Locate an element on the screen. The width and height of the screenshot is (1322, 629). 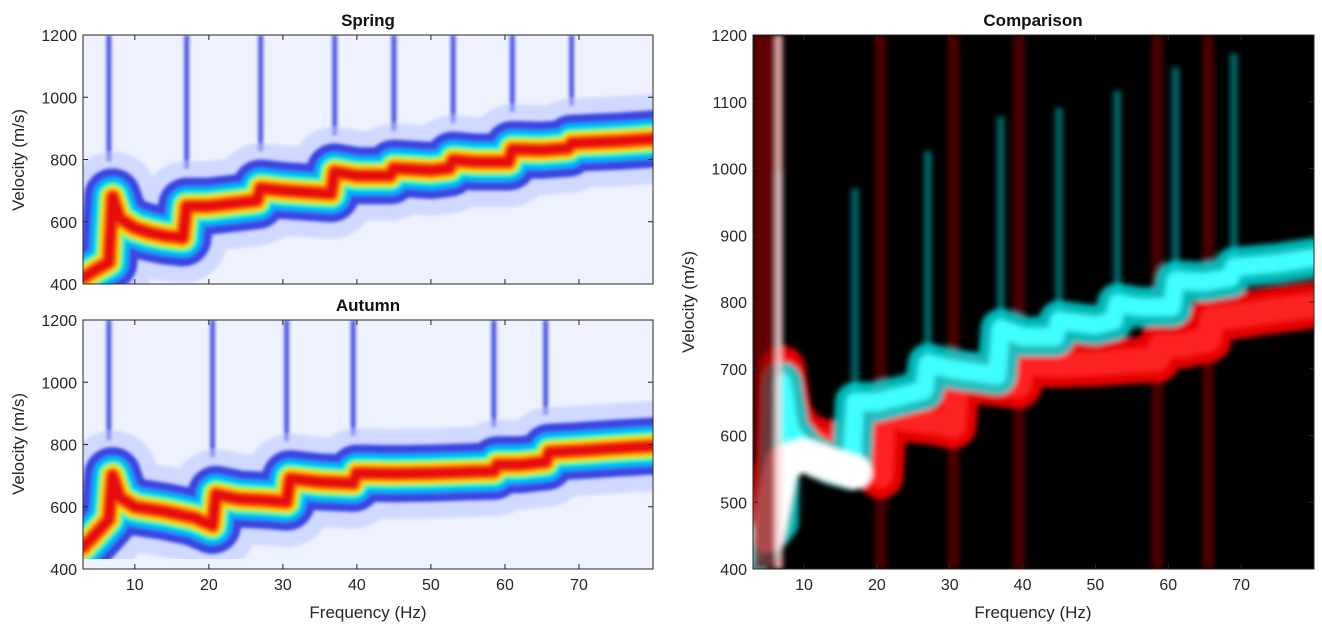
autumn-x-axis-label: Frequency (Hz) is located at coordinates (367, 612).